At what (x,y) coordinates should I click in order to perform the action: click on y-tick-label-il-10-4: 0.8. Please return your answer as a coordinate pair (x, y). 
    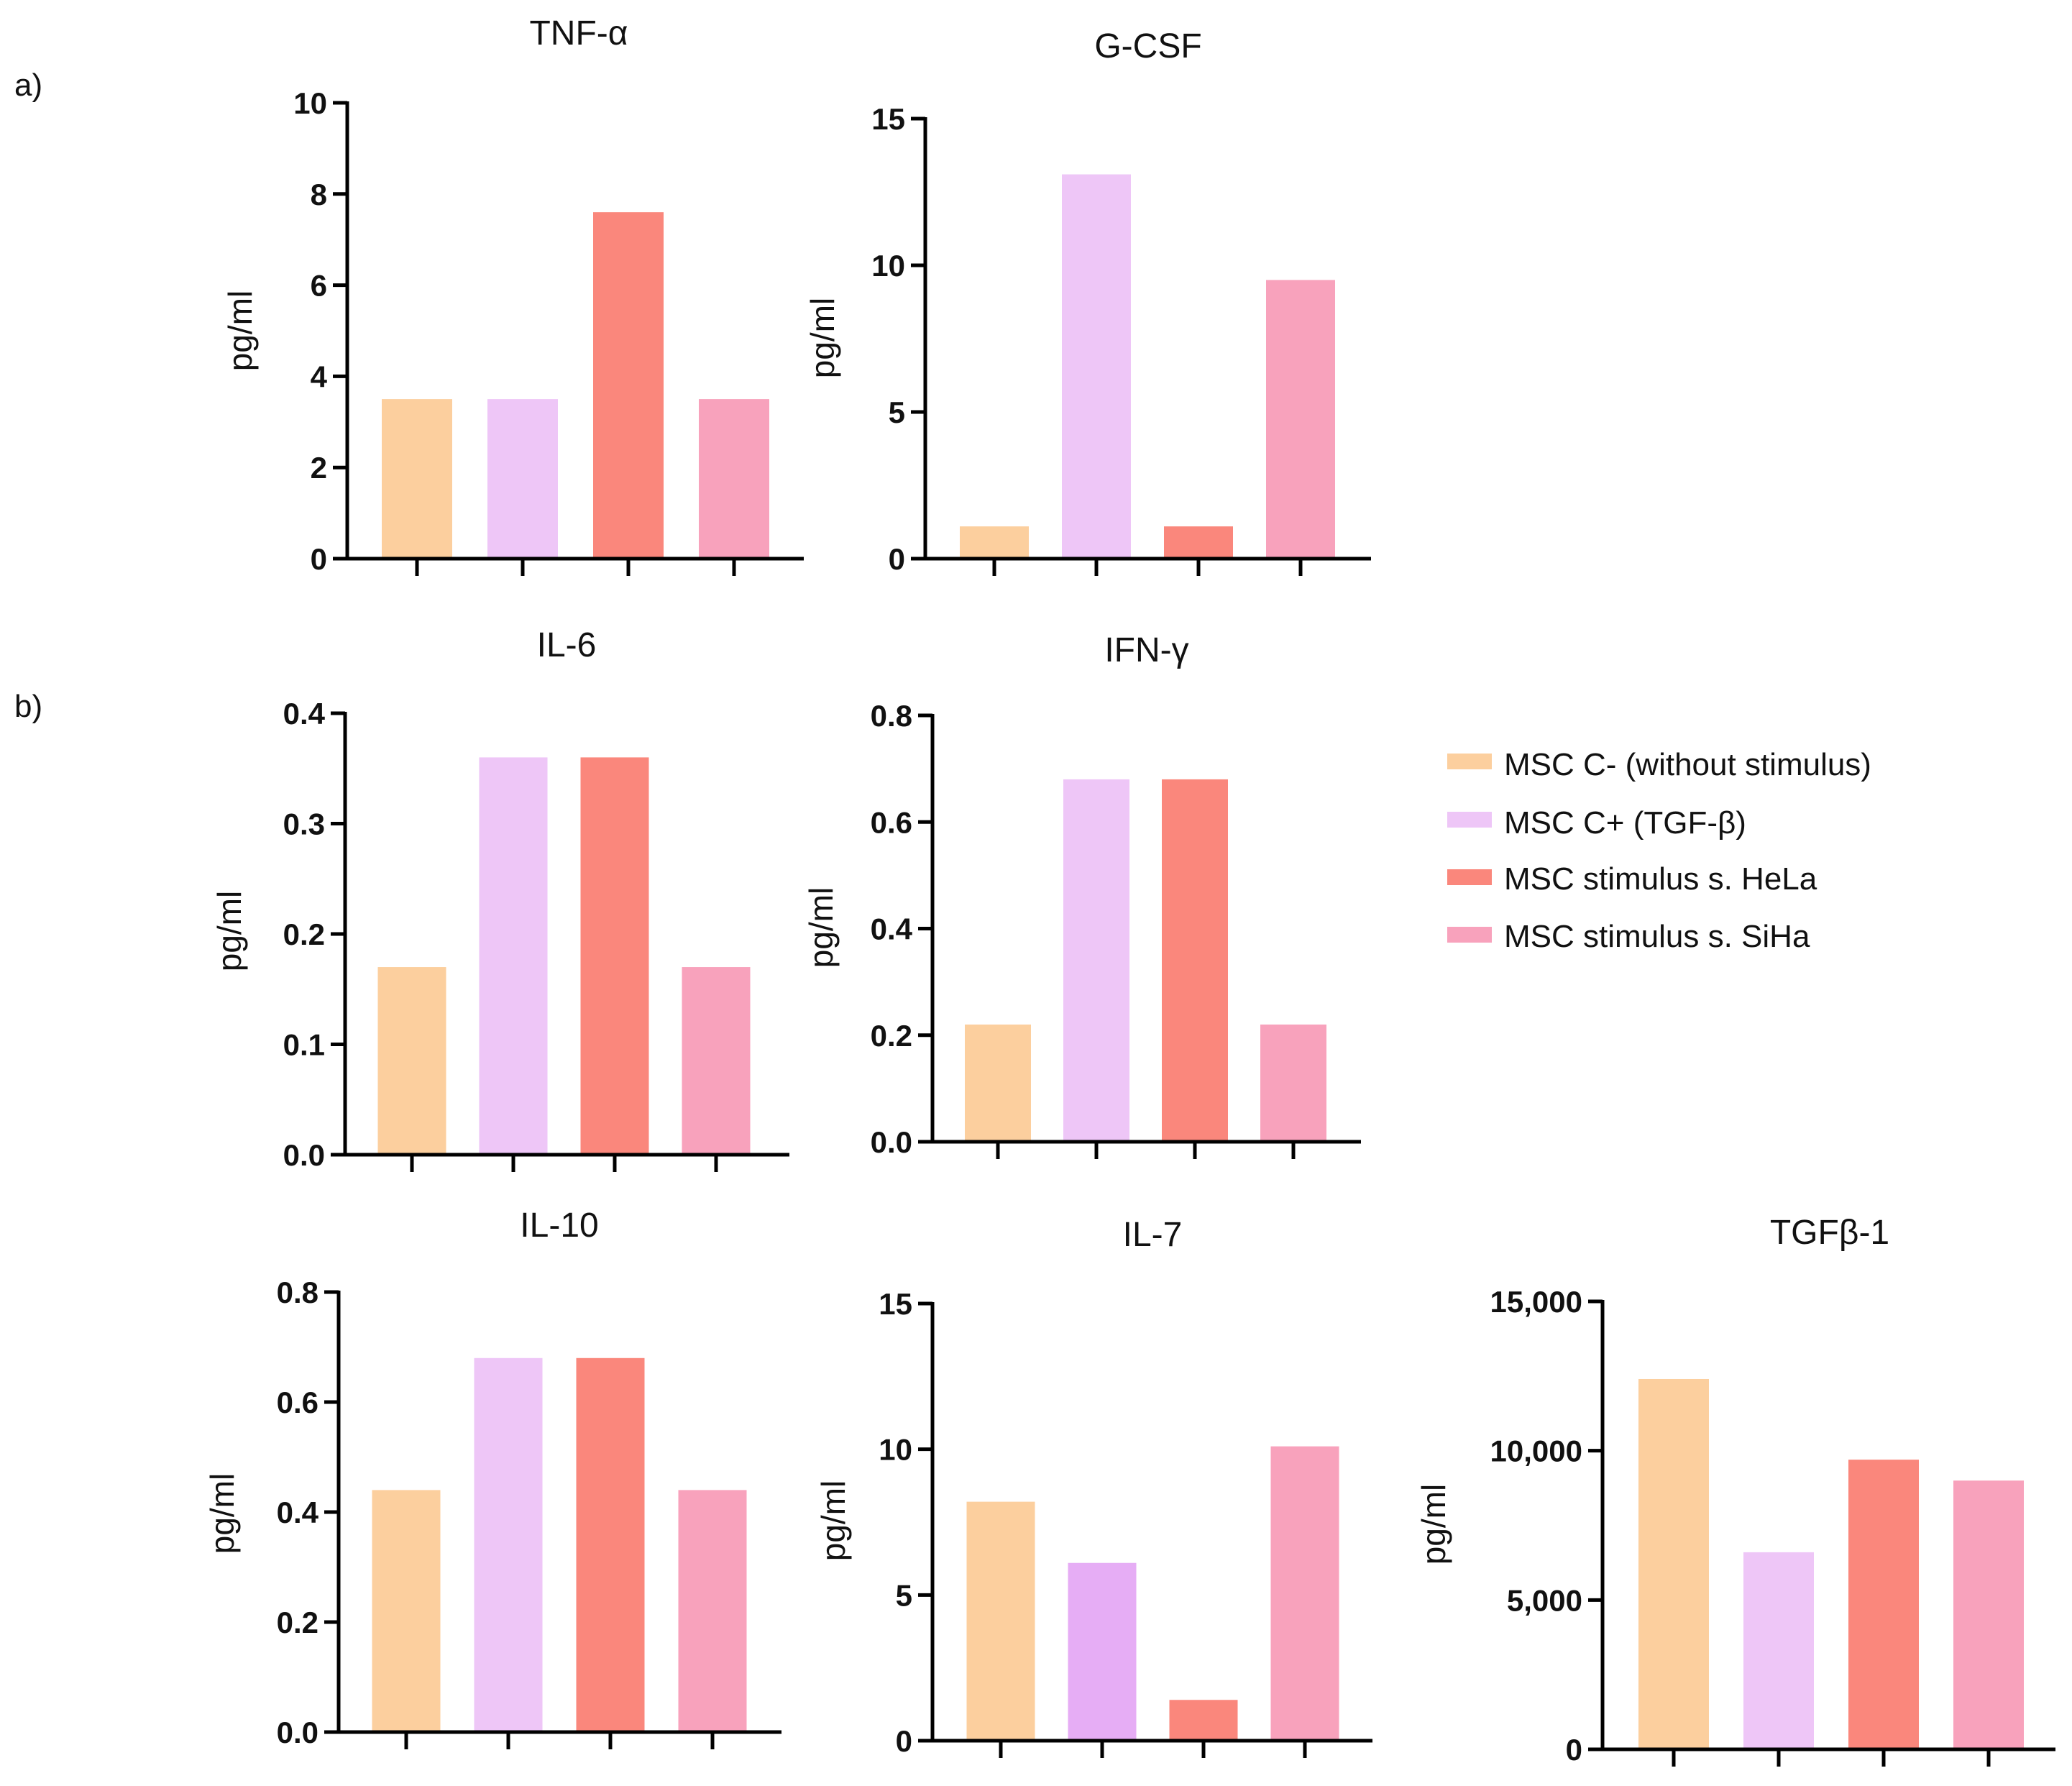
    Looking at the image, I should click on (297, 1292).